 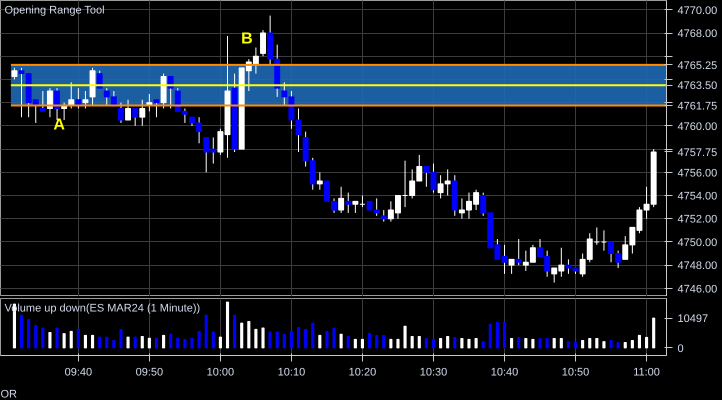 What do you see at coordinates (698, 126) in the screenshot?
I see `y-tick-label: 4760.00` at bounding box center [698, 126].